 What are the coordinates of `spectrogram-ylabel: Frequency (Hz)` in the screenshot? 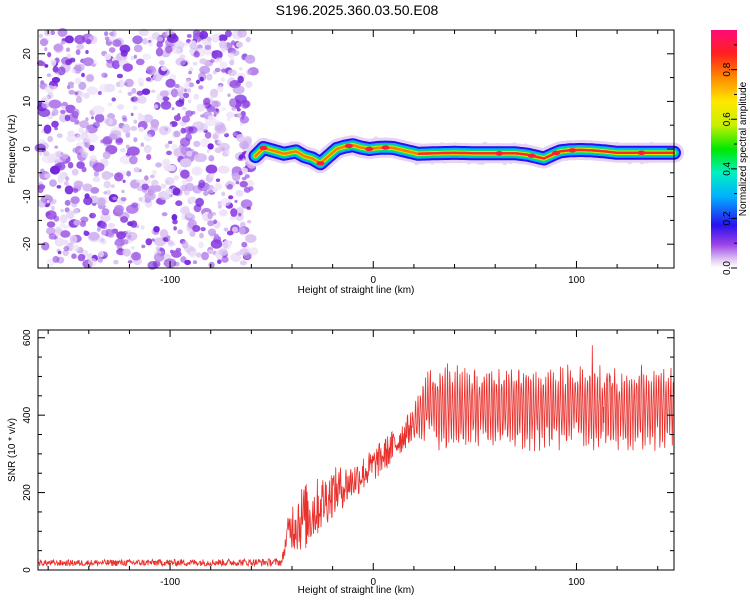 It's located at (12, 149).